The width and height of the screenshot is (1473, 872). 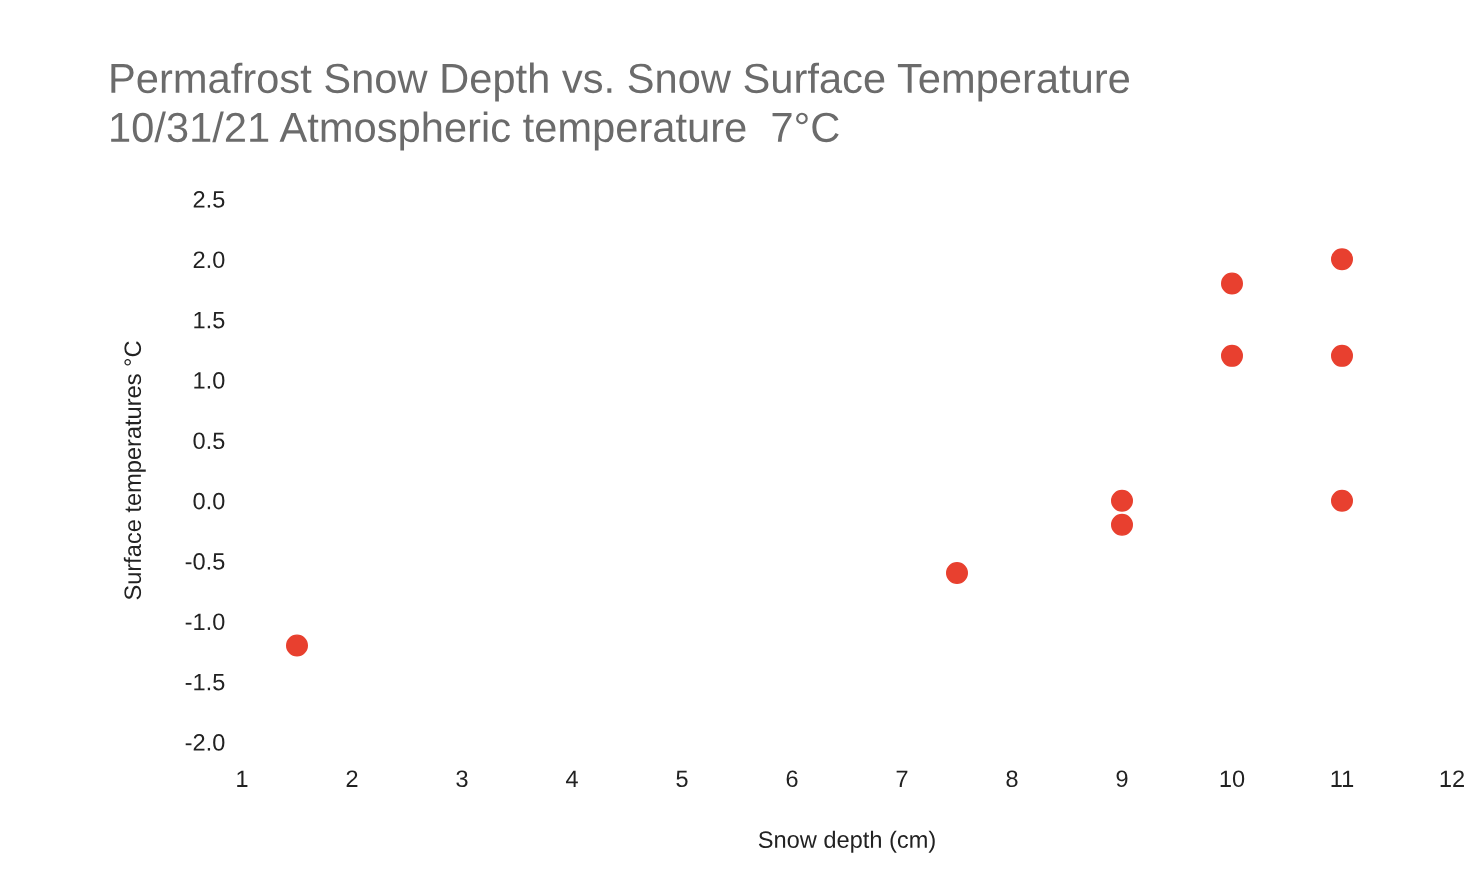 I want to click on y-tick-label: 2.0, so click(x=209, y=260).